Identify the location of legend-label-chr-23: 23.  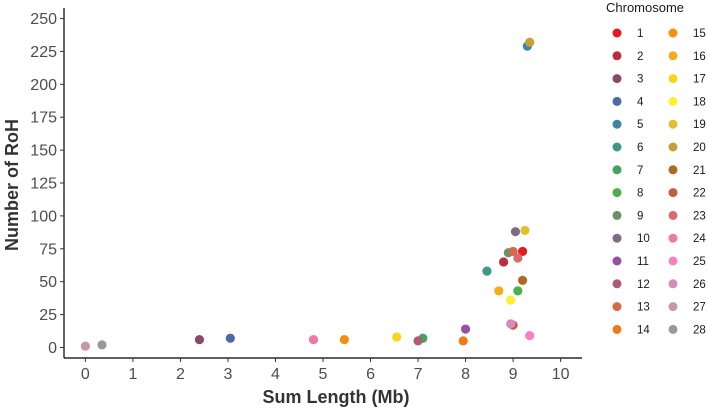
(699, 216).